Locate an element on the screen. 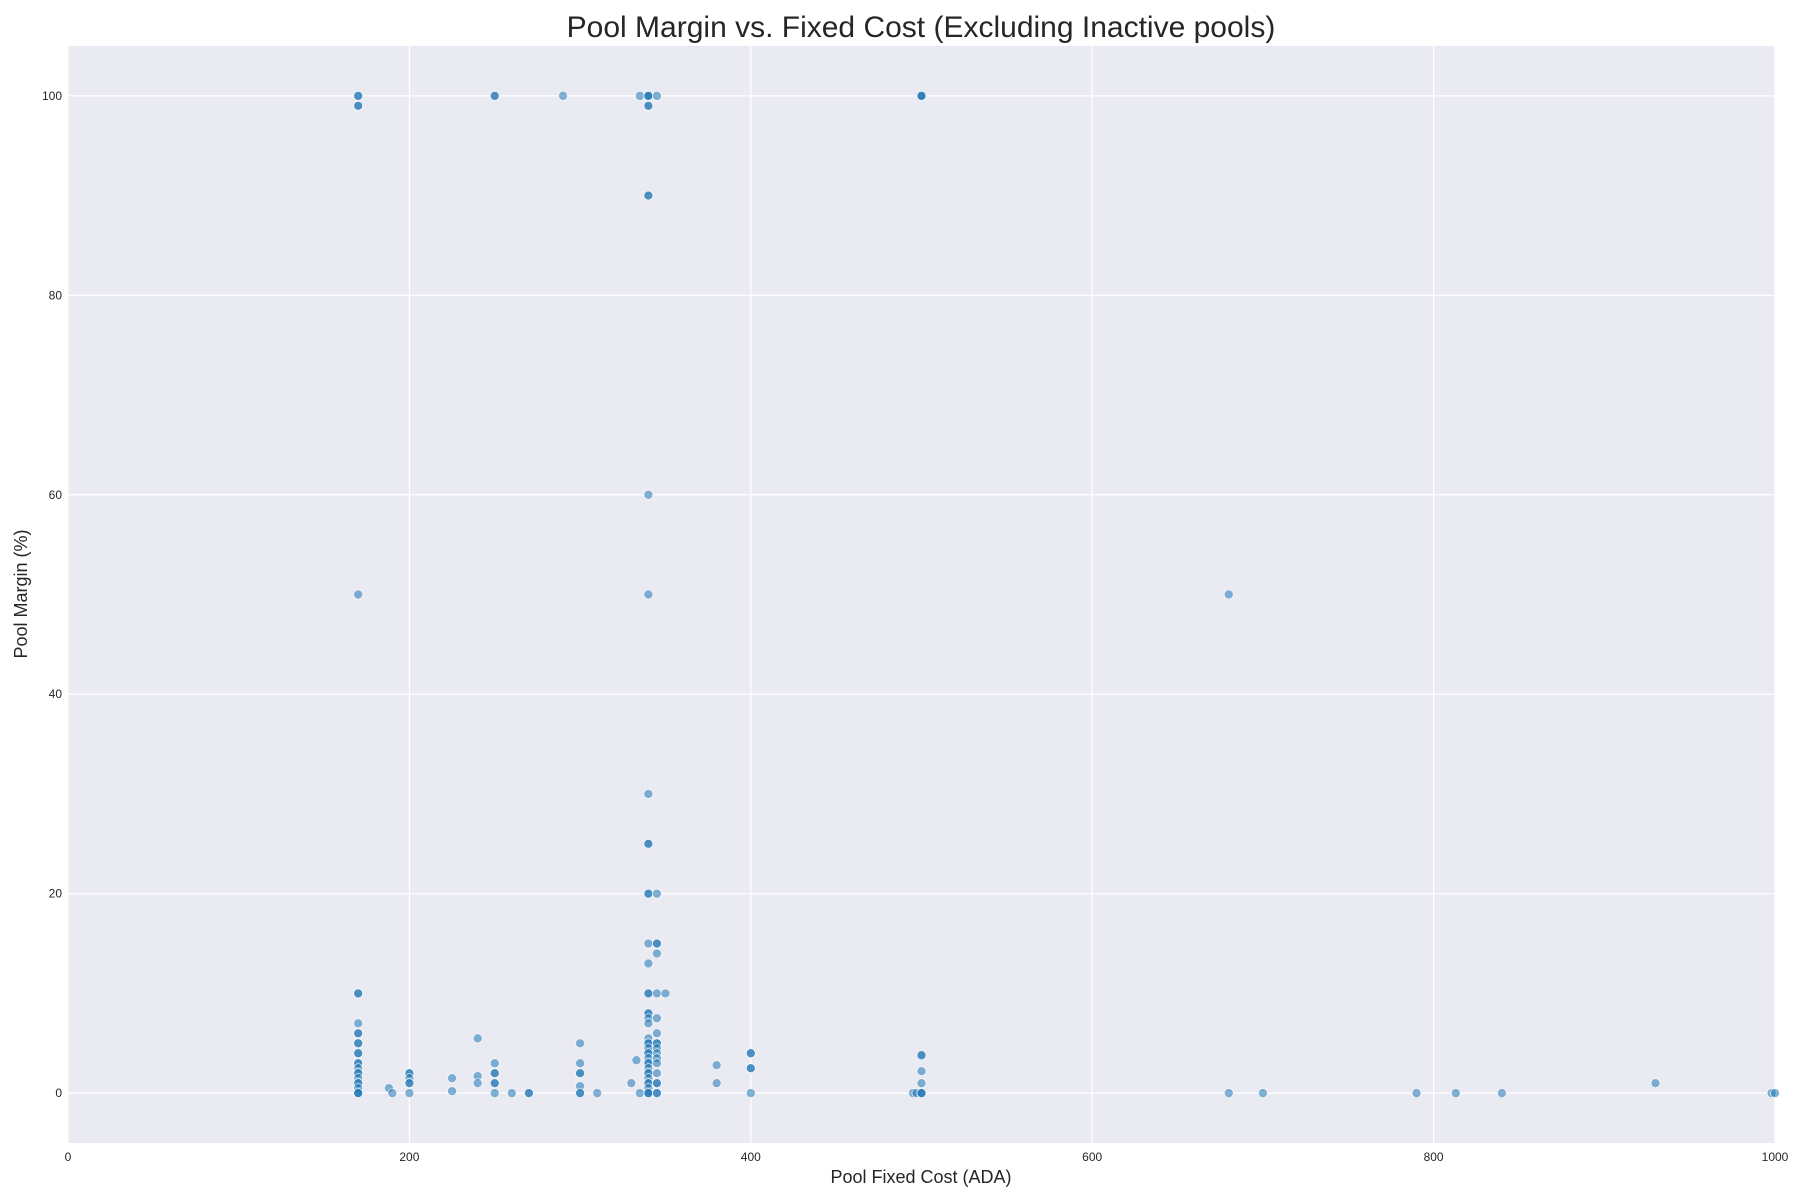 This screenshot has height=1200, width=1800. y-tick-label: 0 is located at coordinates (58, 1093).